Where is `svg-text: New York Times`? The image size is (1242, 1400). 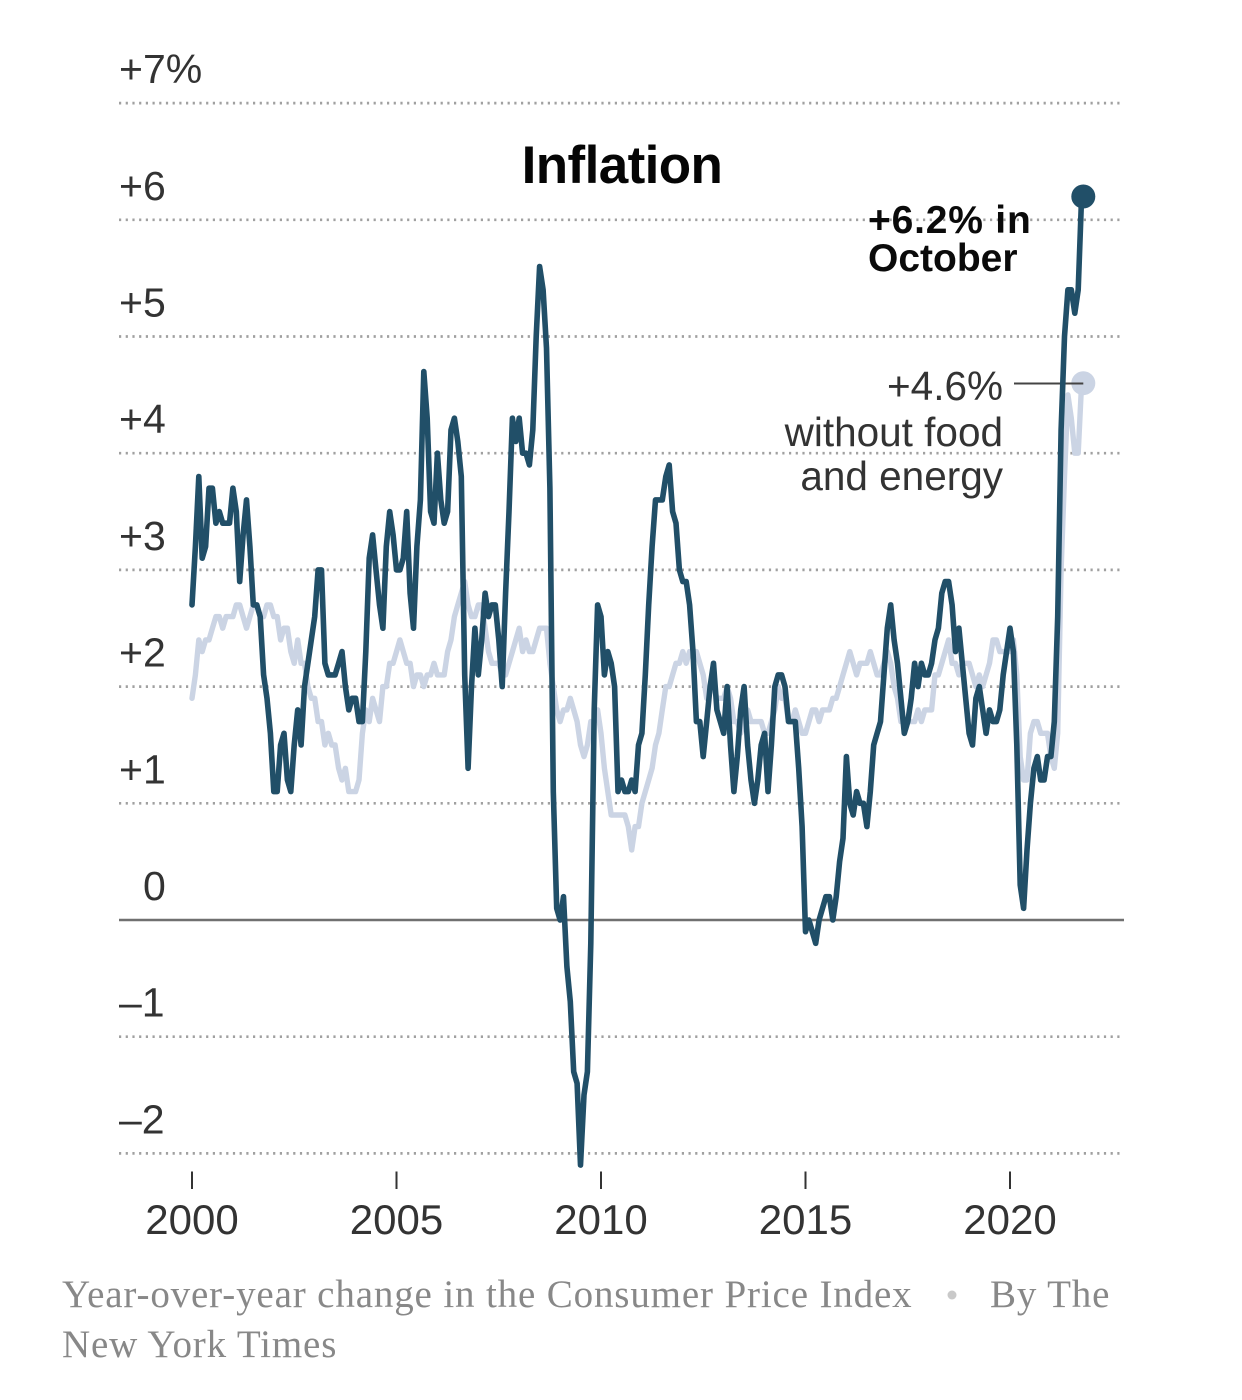
svg-text: New York Times is located at coordinates (199, 1344).